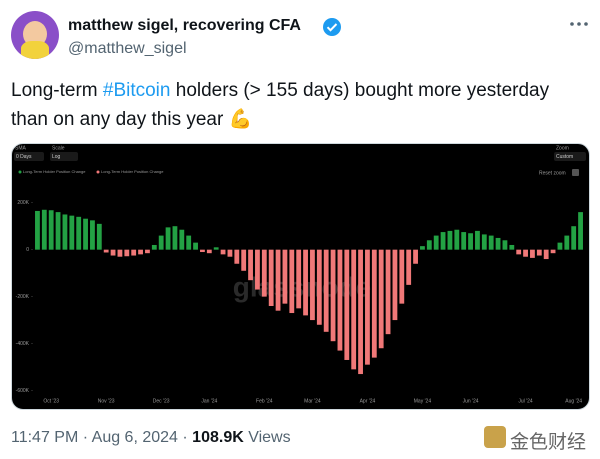 This screenshot has width=600, height=459. I want to click on views-label: Views, so click(269, 437).